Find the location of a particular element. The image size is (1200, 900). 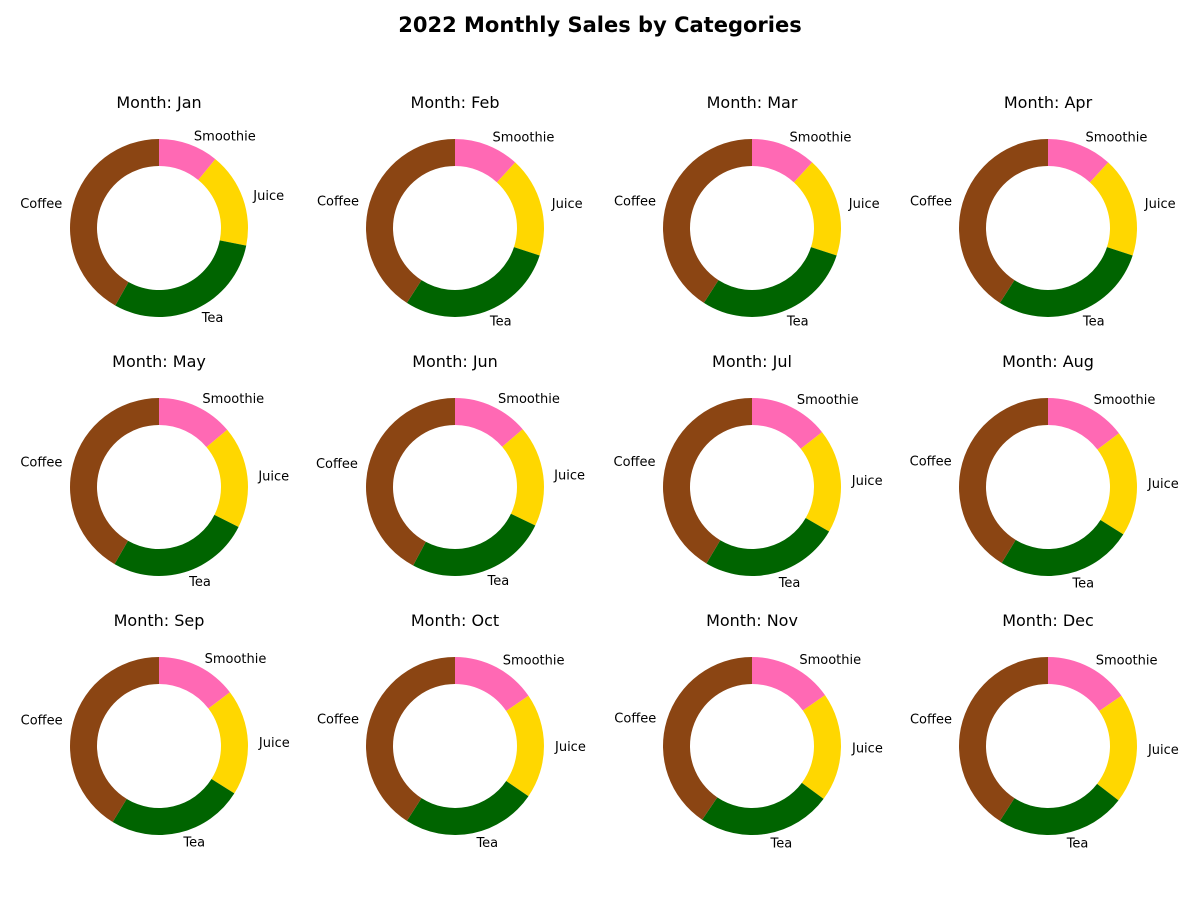

chart-title: 2022 Monthly Sales by Categories is located at coordinates (600, 25).